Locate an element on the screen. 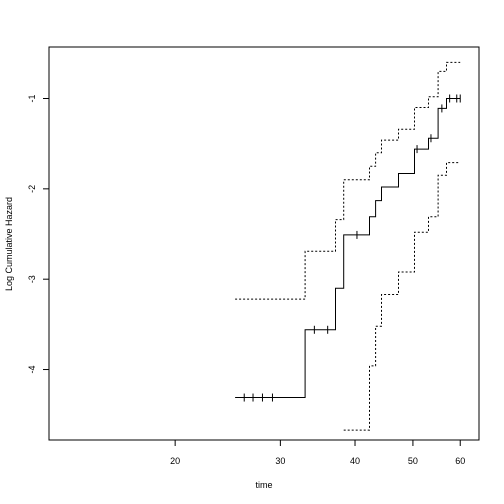 This screenshot has height=504, width=504. x-tick-label: 40 is located at coordinates (355, 461).